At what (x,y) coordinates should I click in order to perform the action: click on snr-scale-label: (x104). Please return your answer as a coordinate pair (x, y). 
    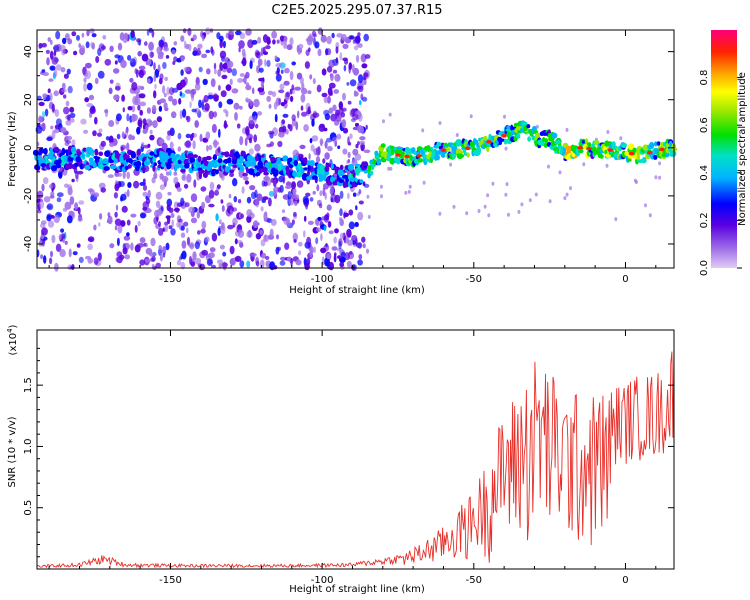
    Looking at the image, I should click on (12, 339).